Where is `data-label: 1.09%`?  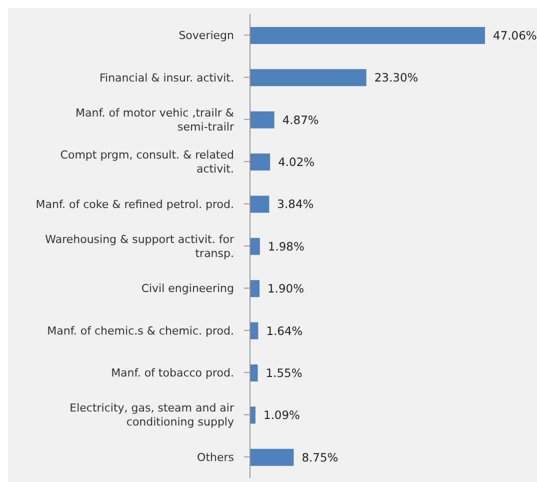
data-label: 1.09% is located at coordinates (281, 415).